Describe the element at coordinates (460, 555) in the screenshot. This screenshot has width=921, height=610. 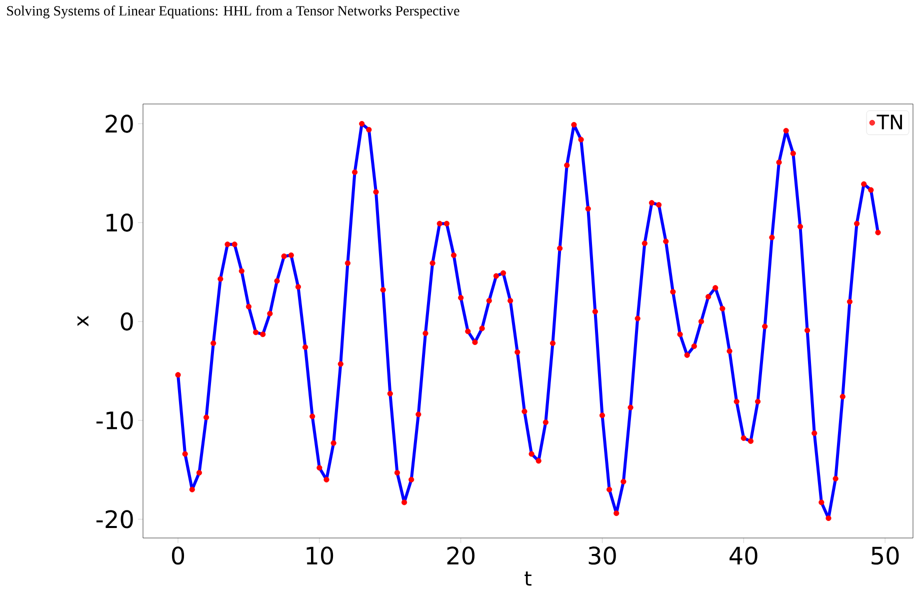
I see `x-tick-label: 20` at that location.